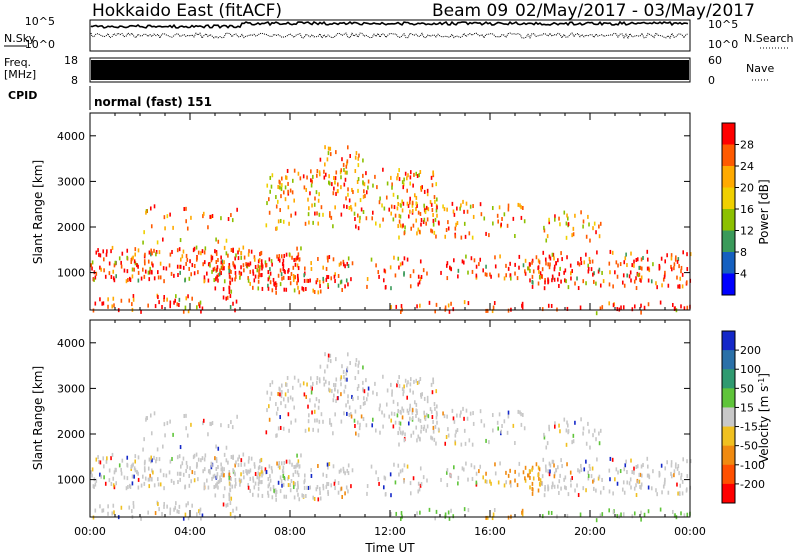  What do you see at coordinates (22, 95) in the screenshot?
I see `cpid-label: CPID` at bounding box center [22, 95].